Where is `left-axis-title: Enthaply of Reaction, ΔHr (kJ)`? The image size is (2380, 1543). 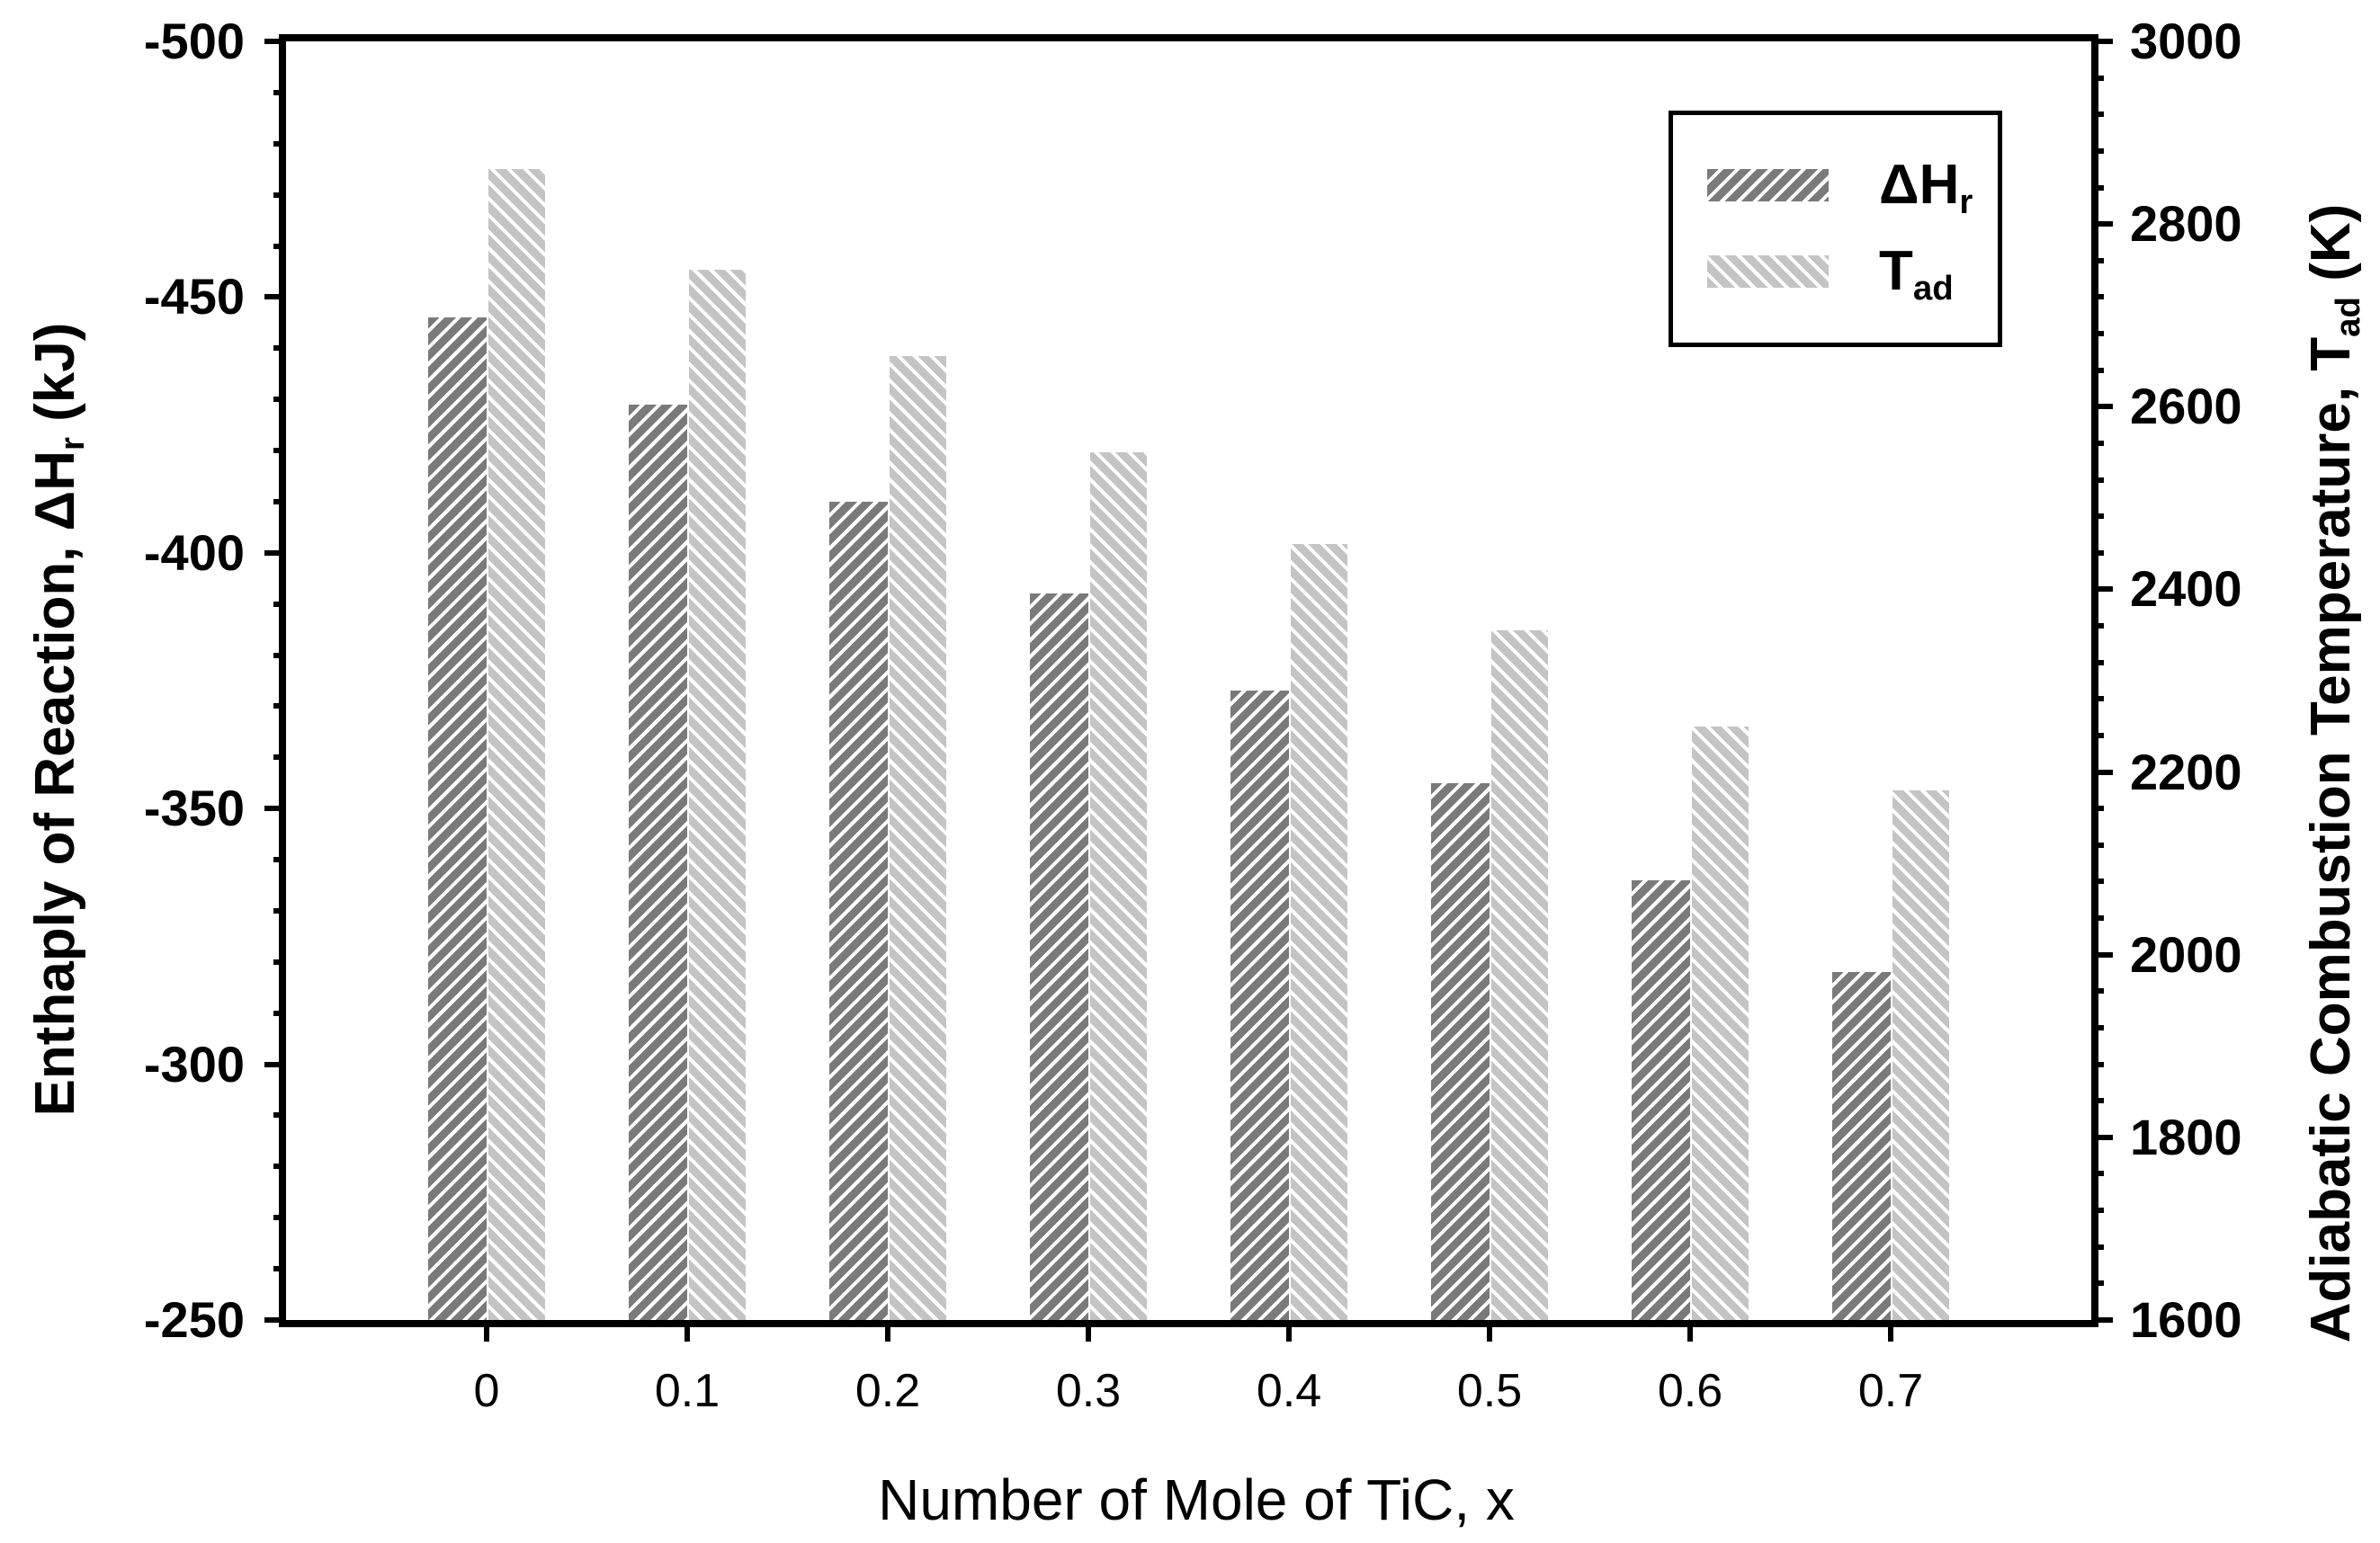 left-axis-title: Enthaply of Reaction, ΔHr (kJ) is located at coordinates (58, 720).